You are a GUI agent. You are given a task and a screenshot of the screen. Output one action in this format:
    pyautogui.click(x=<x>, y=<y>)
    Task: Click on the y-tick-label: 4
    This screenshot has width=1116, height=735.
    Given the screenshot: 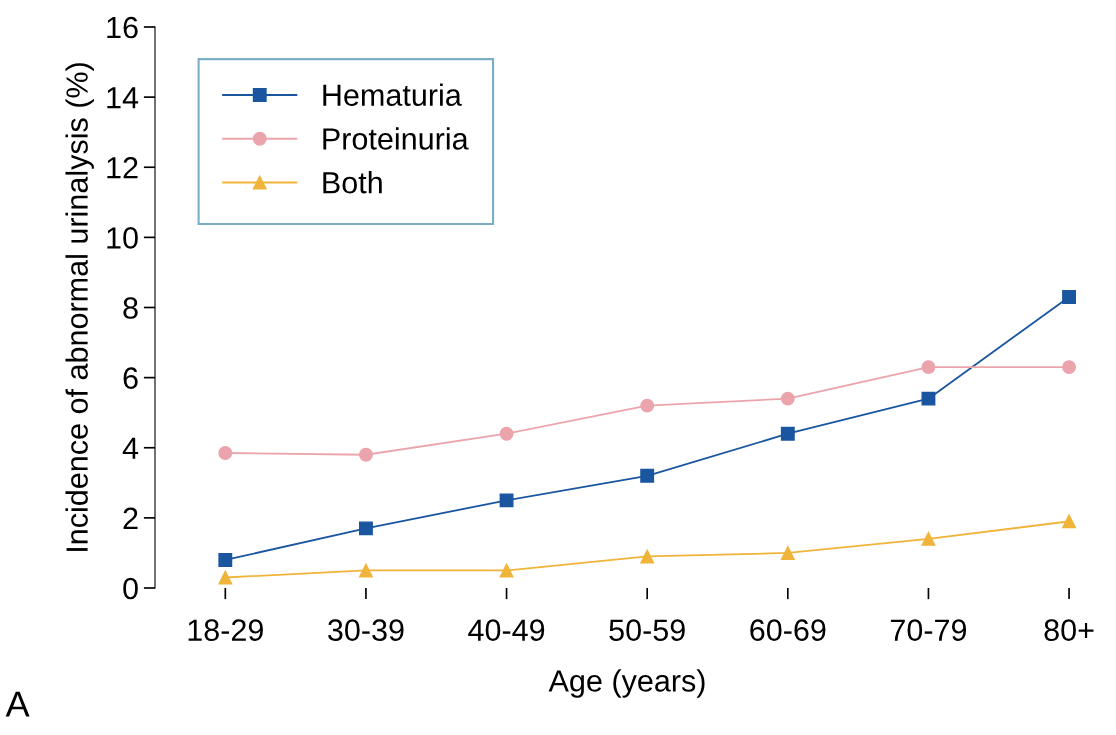 What is the action you would take?
    pyautogui.click(x=130, y=448)
    